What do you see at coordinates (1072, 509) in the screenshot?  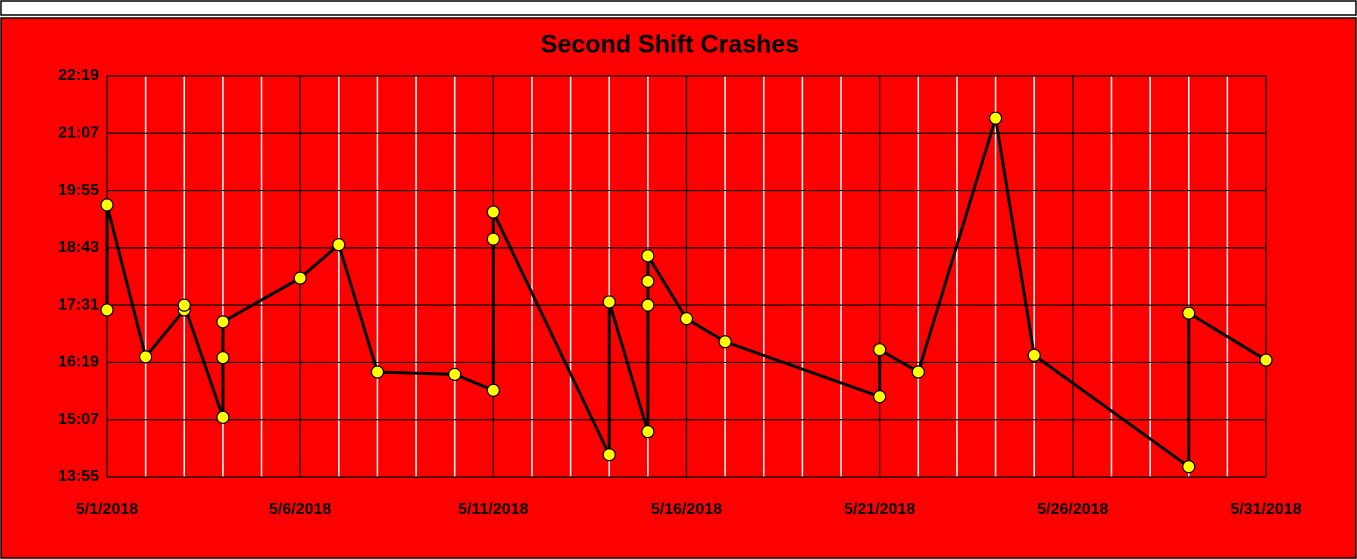 I see `x-tick-label: 5/26/2018` at bounding box center [1072, 509].